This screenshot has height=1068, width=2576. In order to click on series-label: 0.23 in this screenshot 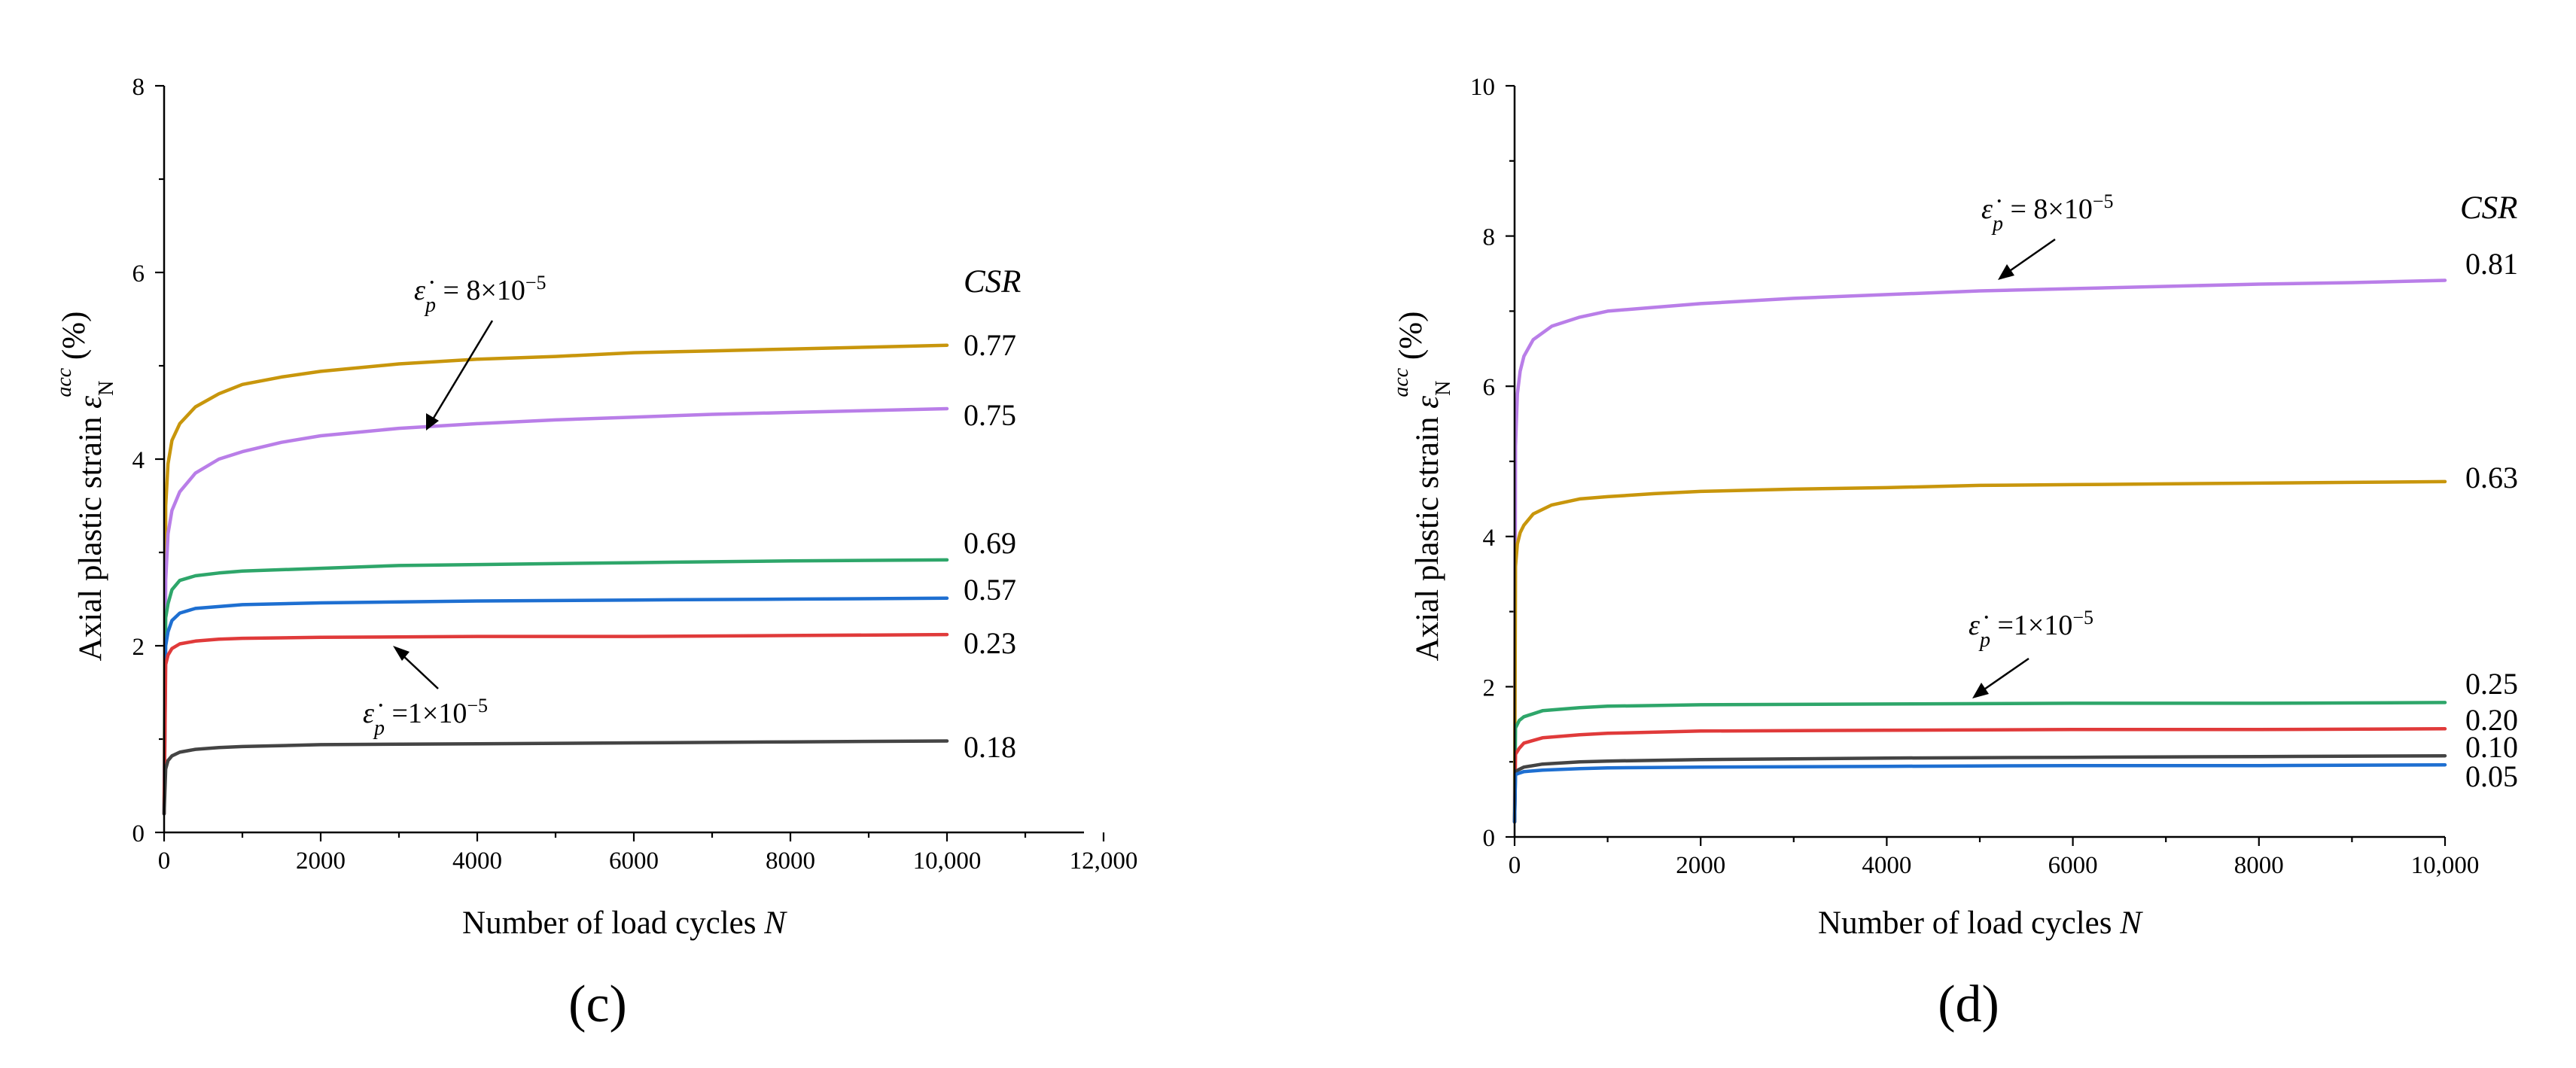, I will do `click(990, 643)`.